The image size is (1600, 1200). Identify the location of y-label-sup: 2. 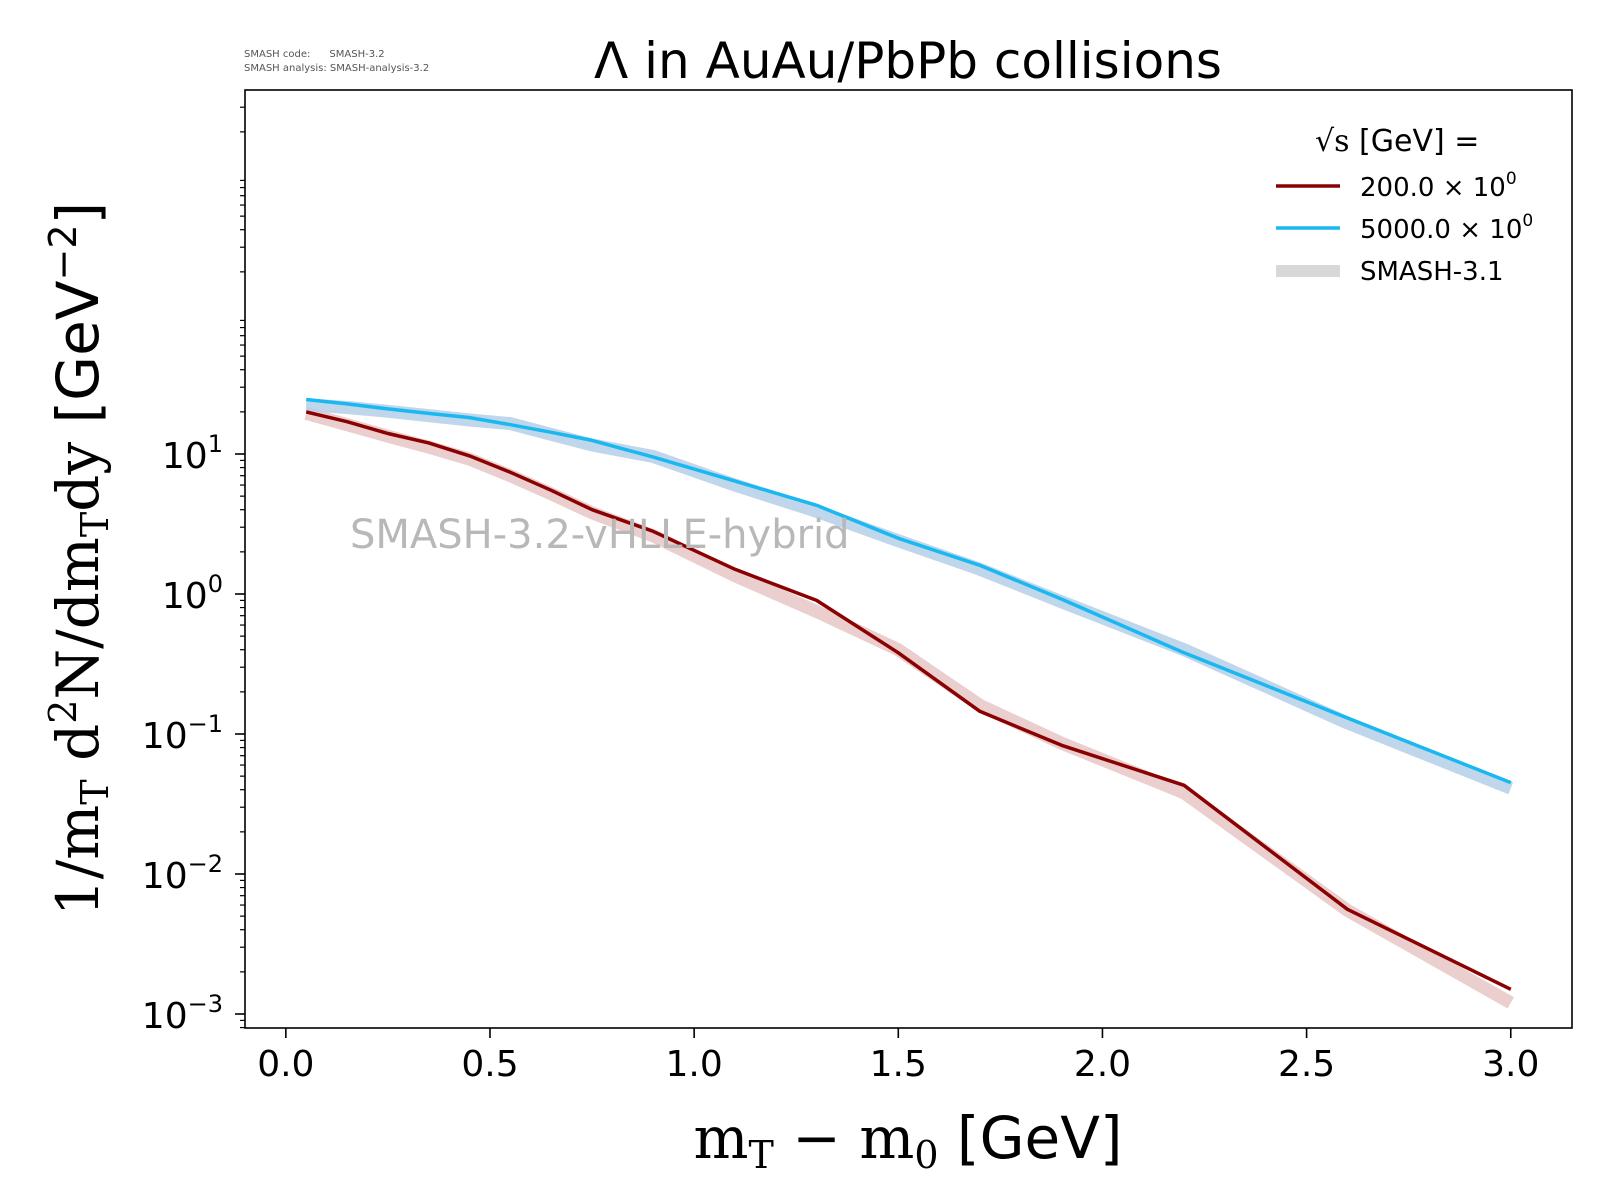
(63, 712).